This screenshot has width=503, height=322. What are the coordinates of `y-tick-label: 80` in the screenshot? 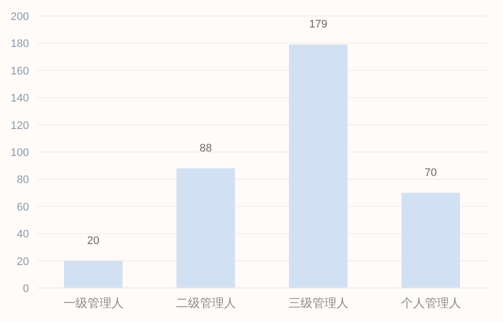 It's located at (22, 180).